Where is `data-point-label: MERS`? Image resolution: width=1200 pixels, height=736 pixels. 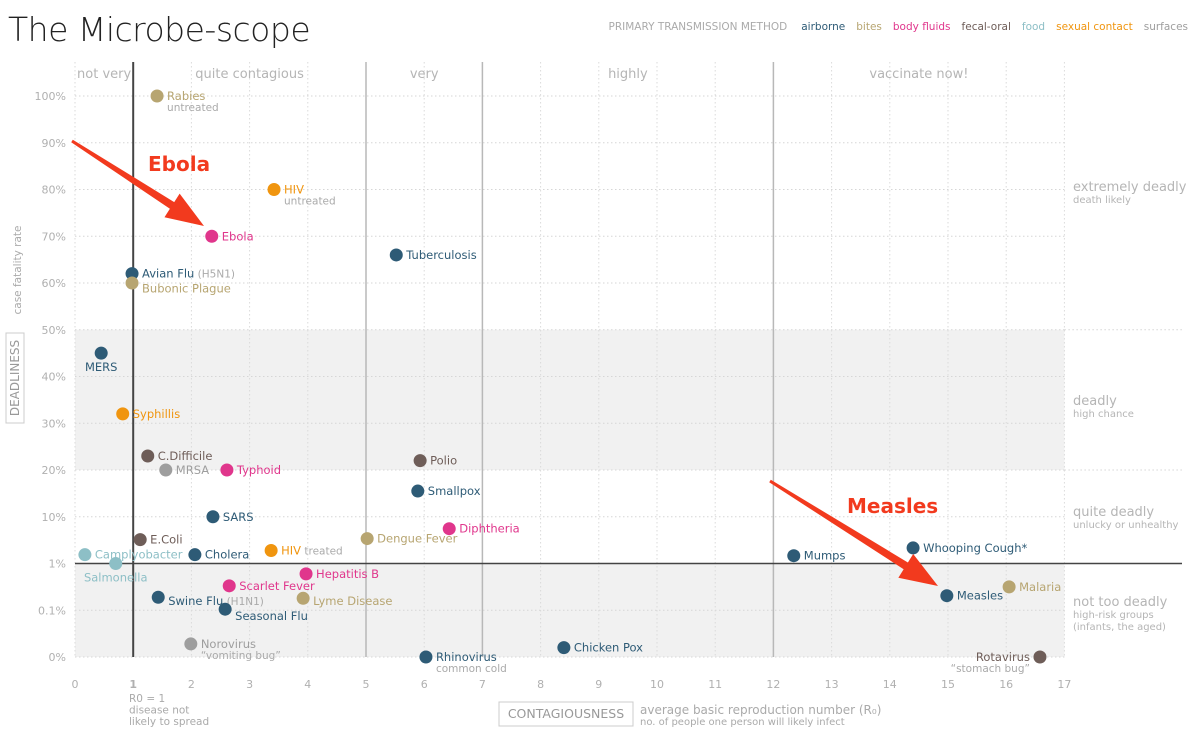 data-point-label: MERS is located at coordinates (101, 367).